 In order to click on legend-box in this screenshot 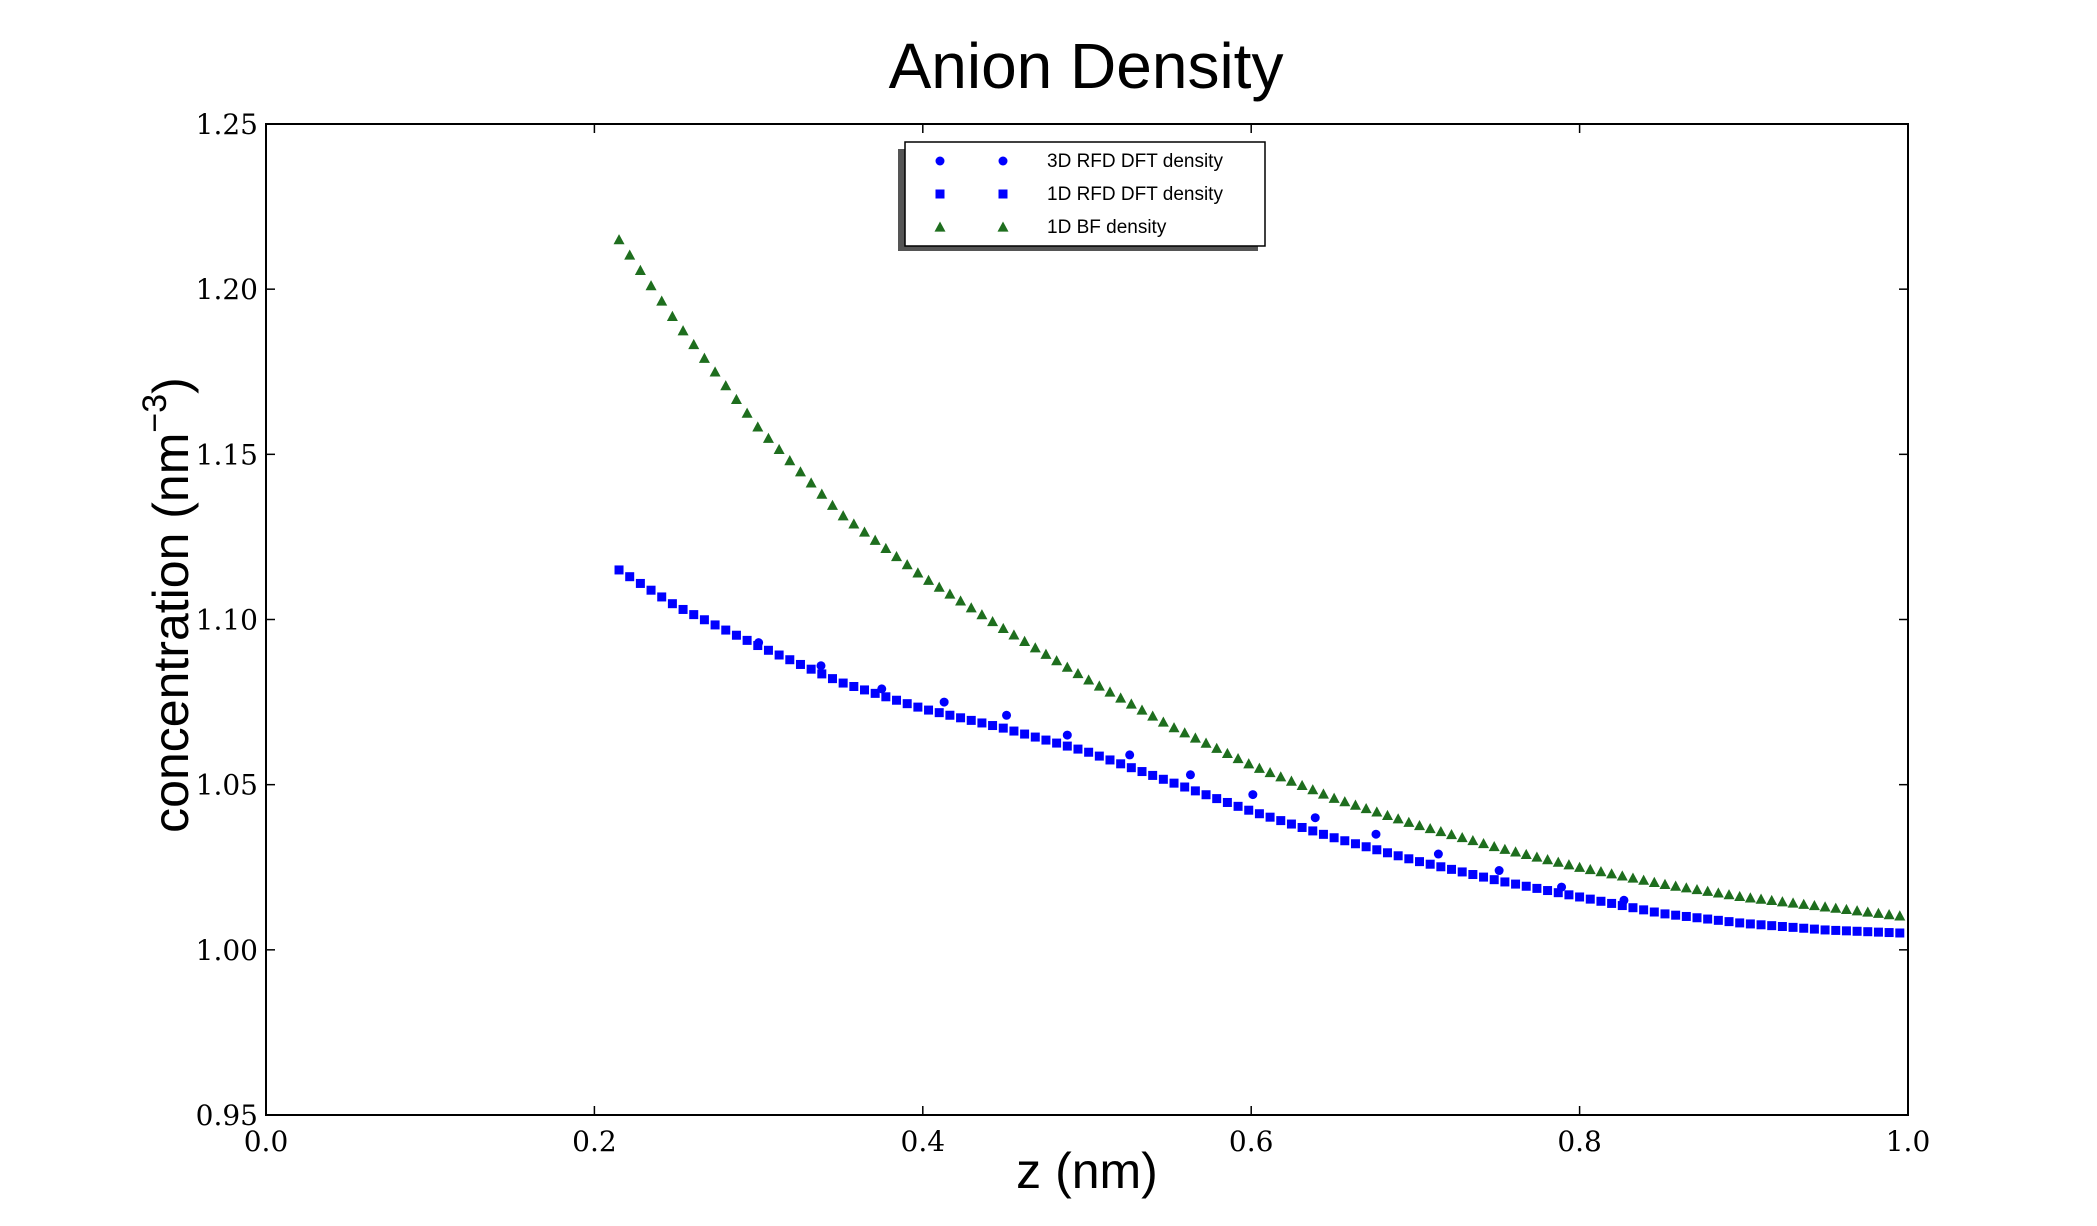, I will do `click(1085, 194)`.